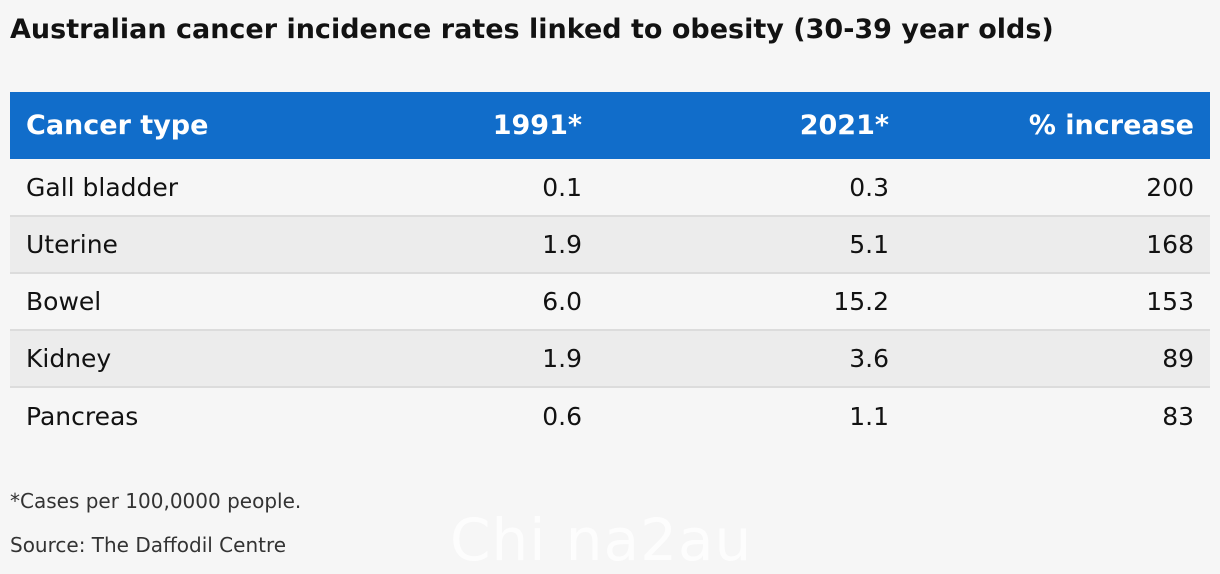  I want to click on footnote: *Cases per 100,0000 people., so click(156, 501).